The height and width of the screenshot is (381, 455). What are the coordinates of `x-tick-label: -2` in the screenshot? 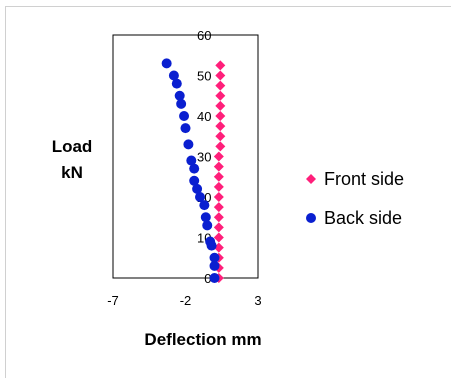 It's located at (186, 300).